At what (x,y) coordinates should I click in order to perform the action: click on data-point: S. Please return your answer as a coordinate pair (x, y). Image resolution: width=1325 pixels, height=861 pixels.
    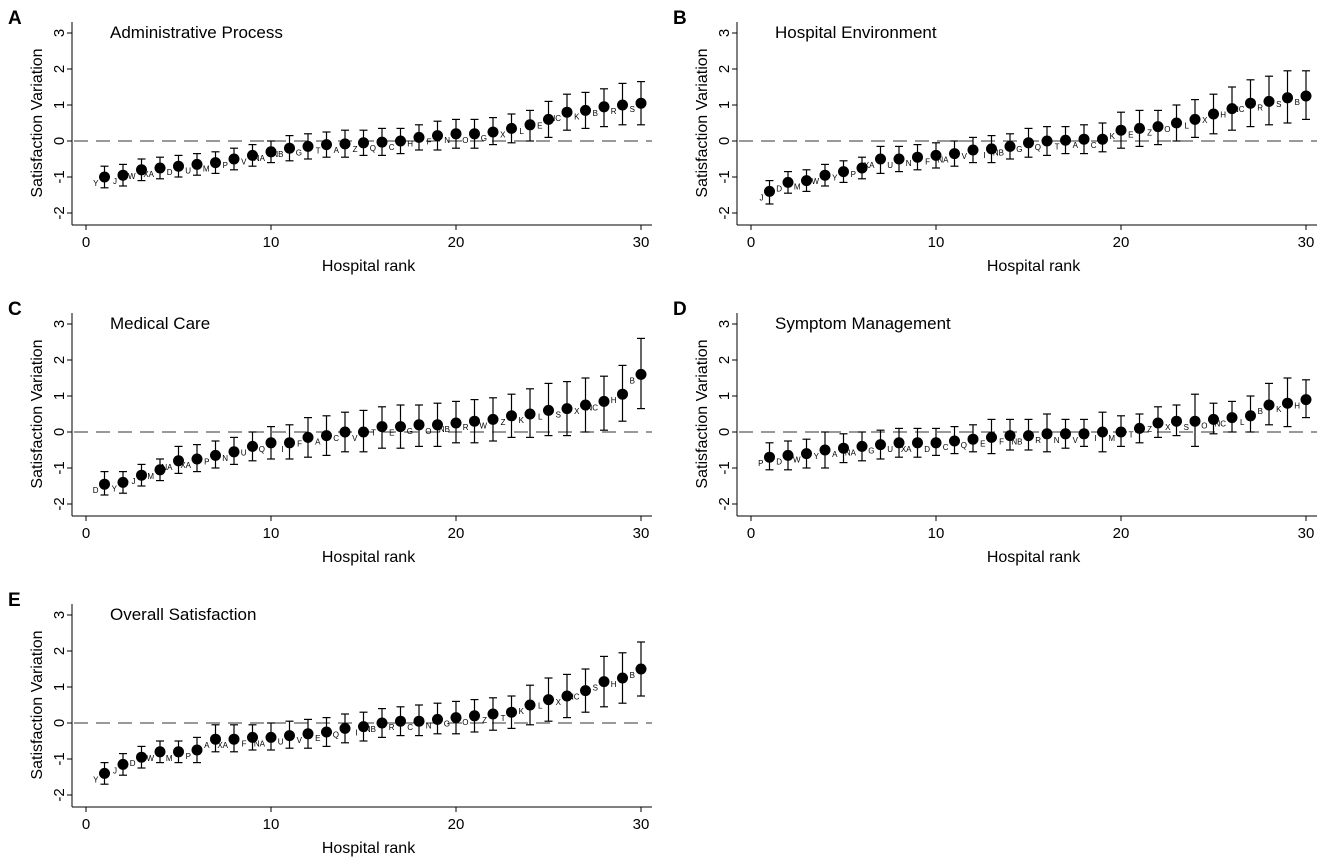
    Looking at the image, I should click on (564, 408).